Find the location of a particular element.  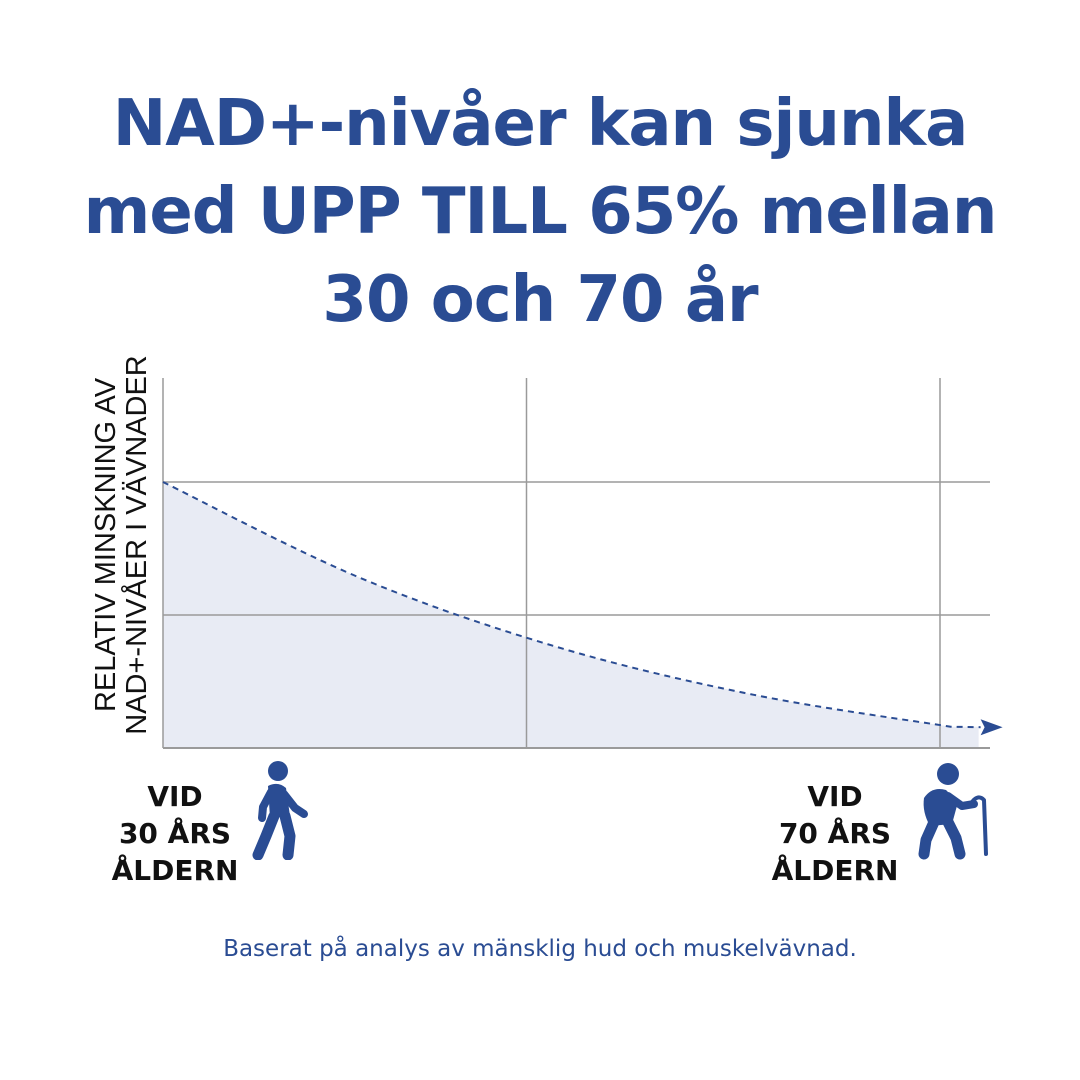

x-category-label-70: VID 70 ÅRS ÅLDERN is located at coordinates (835, 833).